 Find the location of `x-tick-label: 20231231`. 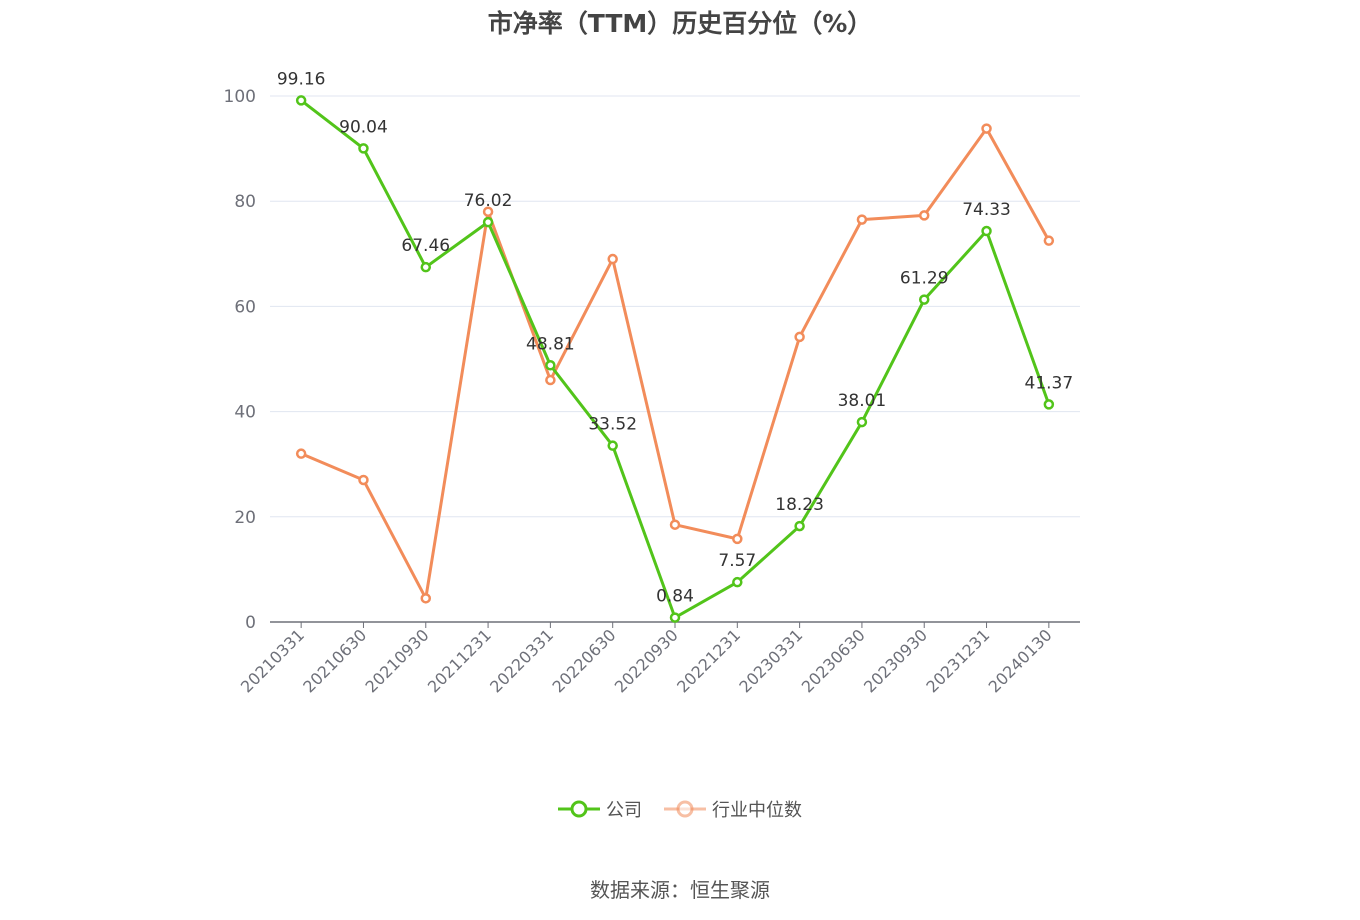

x-tick-label: 20231231 is located at coordinates (957, 660).